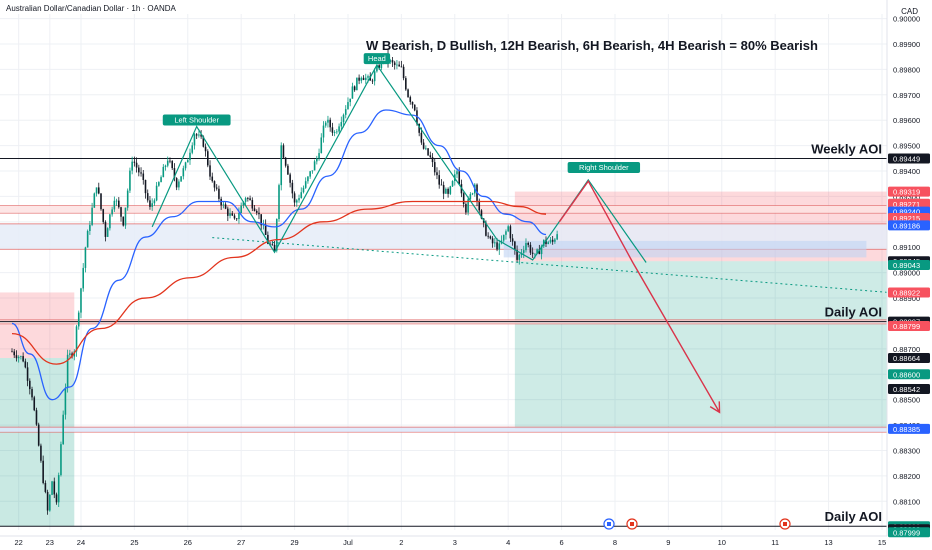 The image size is (932, 550). What do you see at coordinates (906, 532) in the screenshot?
I see `price-badge-label: 0.87999` at bounding box center [906, 532].